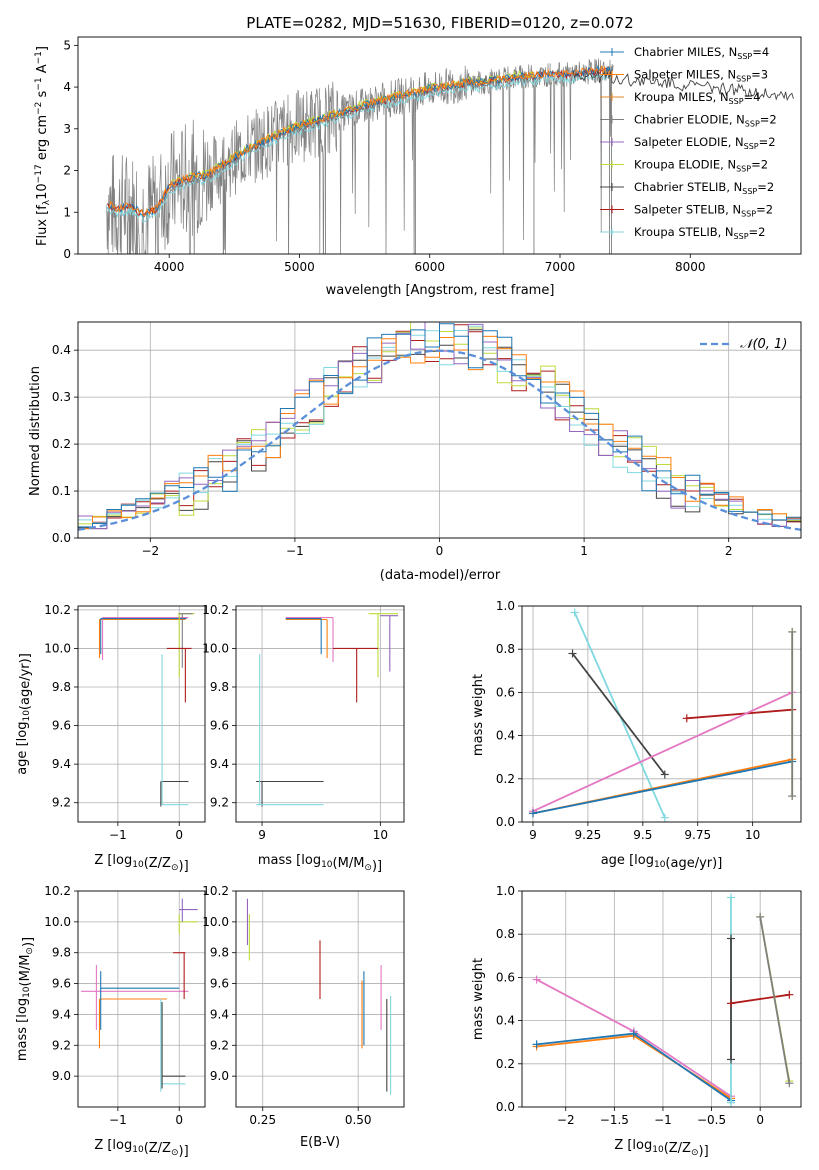  What do you see at coordinates (42, 191) in the screenshot?
I see `ylabel-part: 10` at bounding box center [42, 191].